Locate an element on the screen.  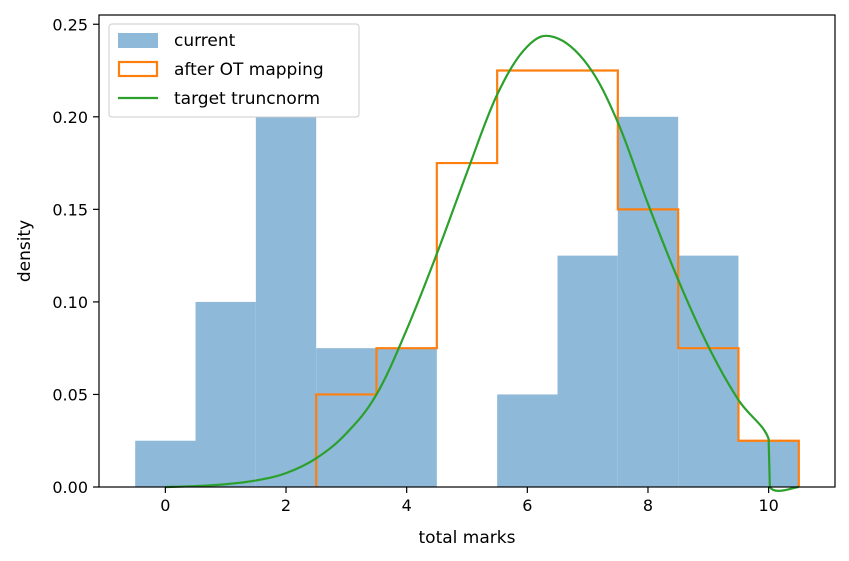
y-axis-label: density is located at coordinates (25, 251).